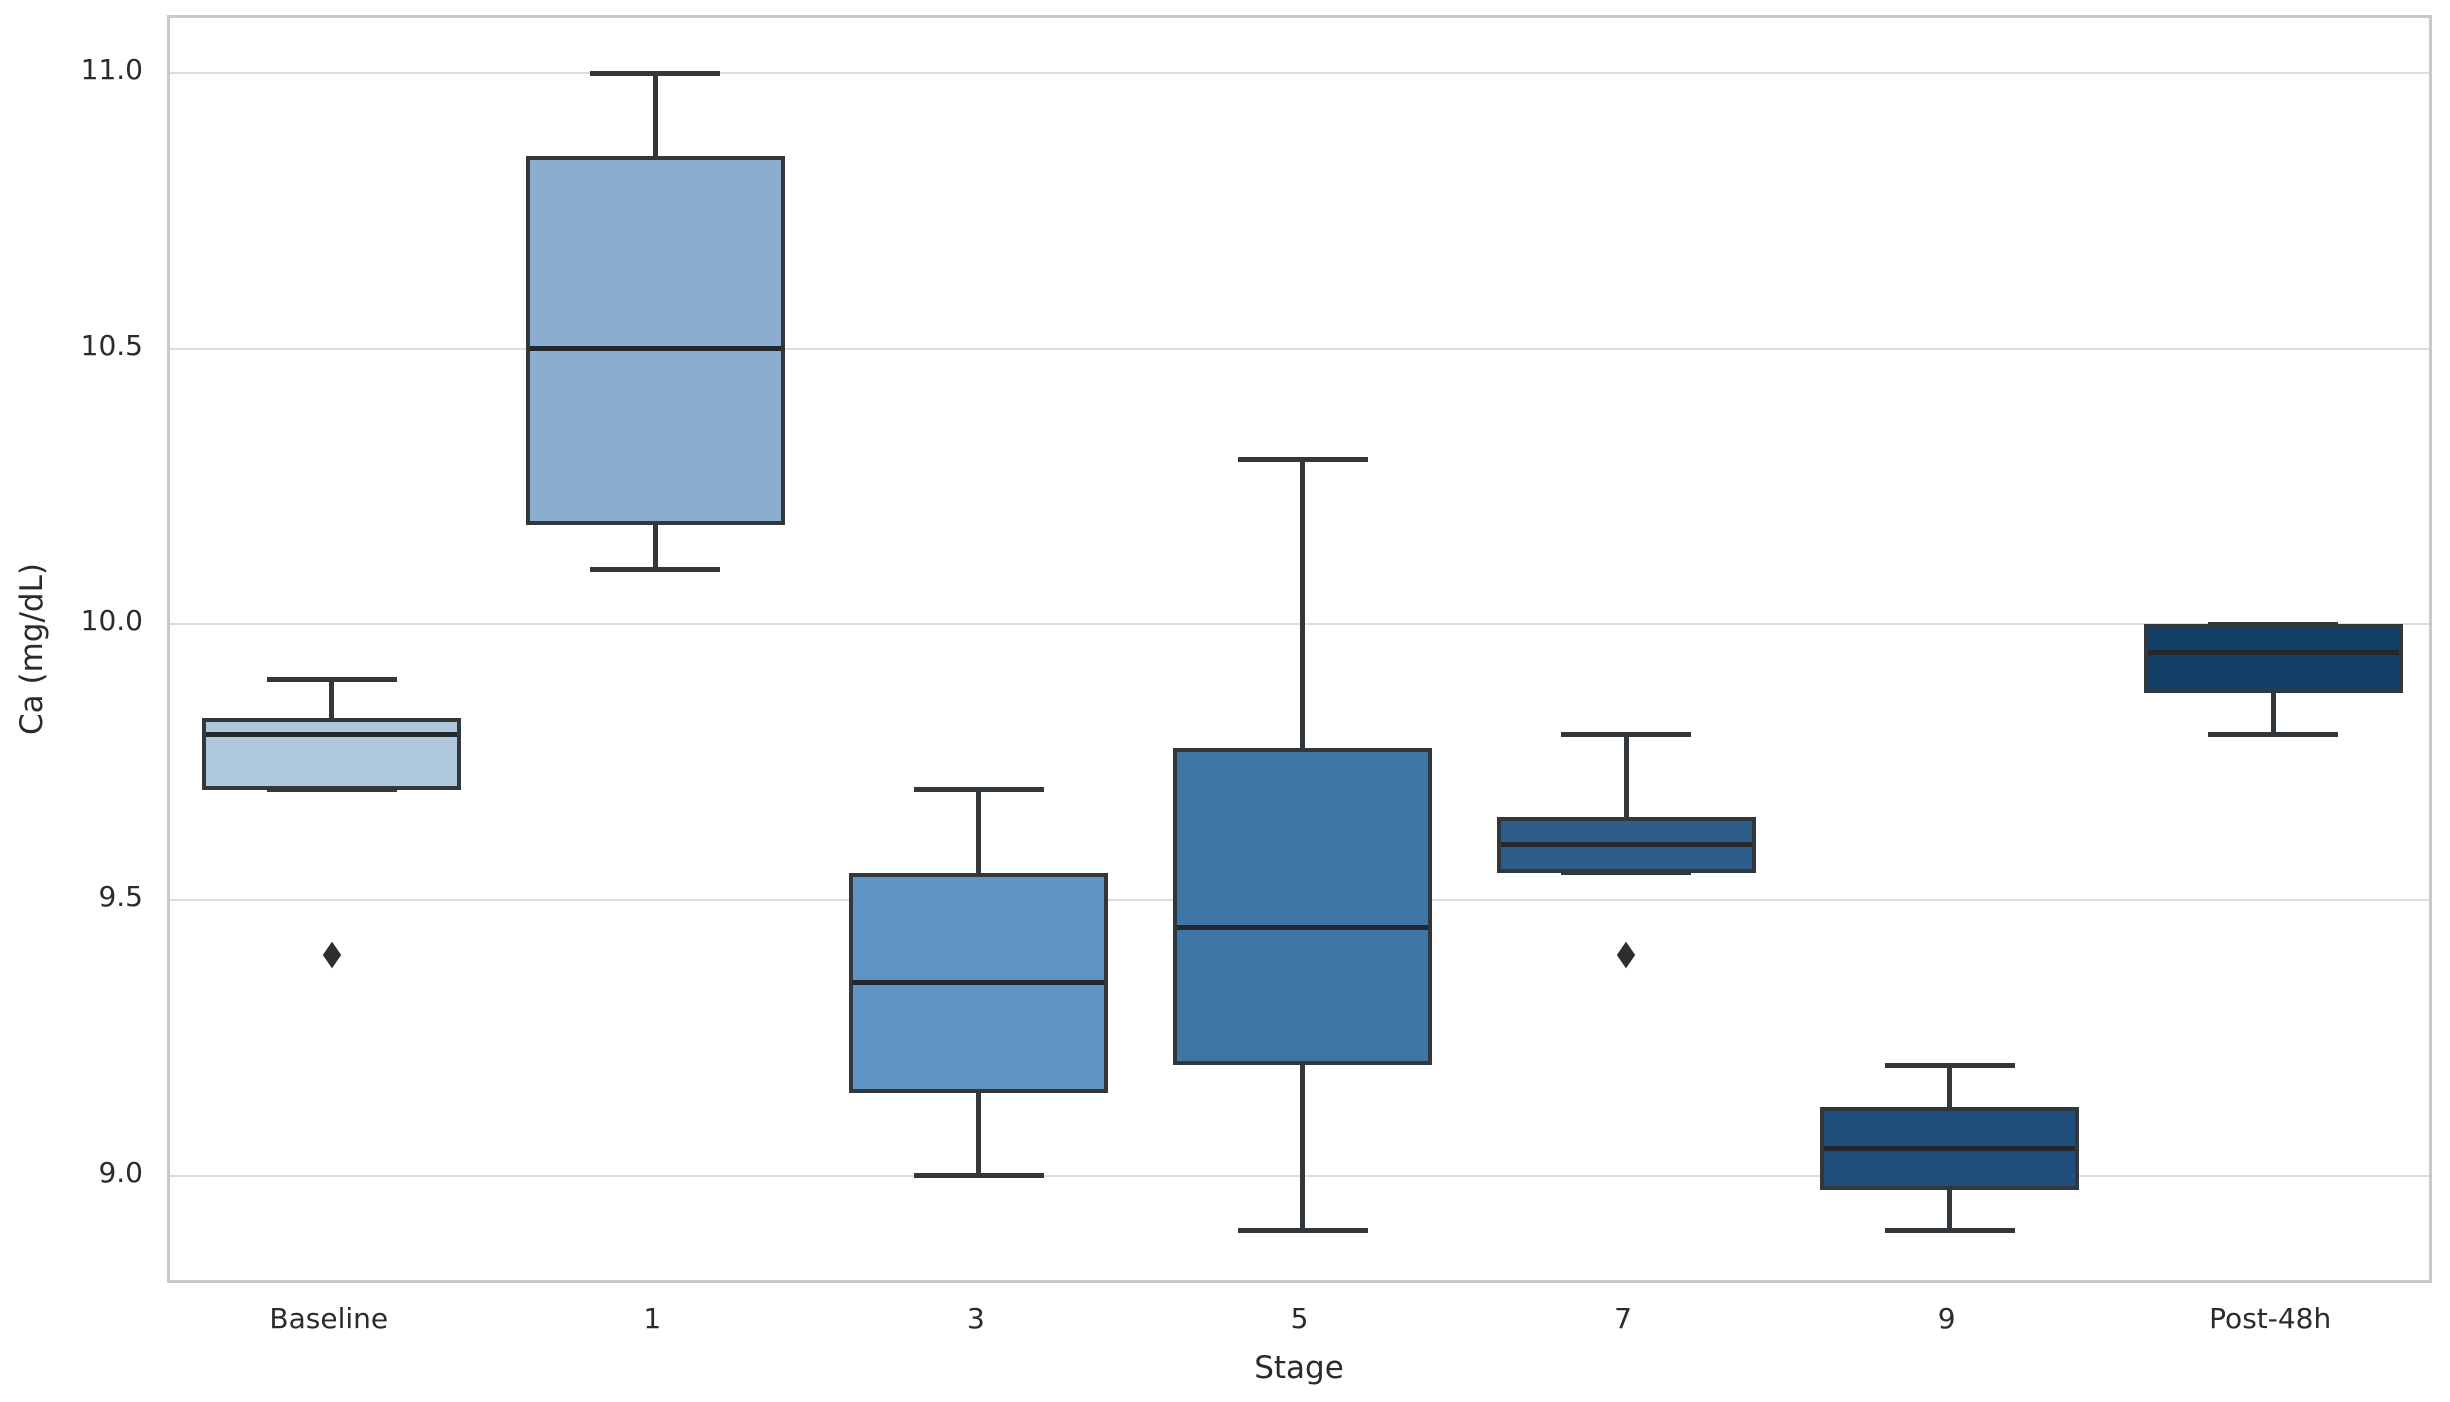  Describe the element at coordinates (976, 1318) in the screenshot. I see `x-tick-label: 3` at that location.